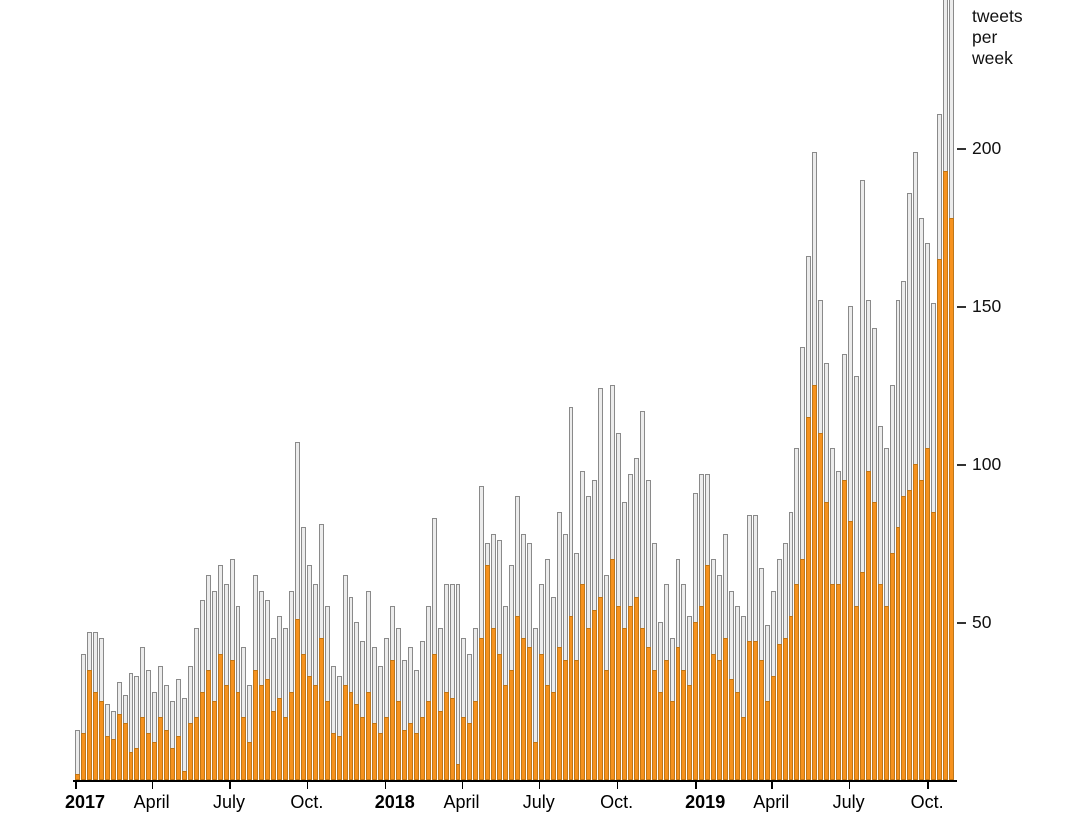  What do you see at coordinates (705, 802) in the screenshot?
I see `x-tick-label: 2019` at bounding box center [705, 802].